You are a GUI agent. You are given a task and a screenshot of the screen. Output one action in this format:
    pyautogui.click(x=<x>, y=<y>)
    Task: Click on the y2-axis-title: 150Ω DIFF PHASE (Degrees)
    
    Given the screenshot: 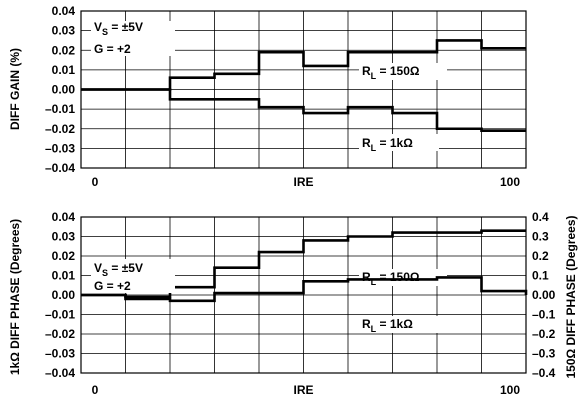 What is the action you would take?
    pyautogui.click(x=571, y=296)
    